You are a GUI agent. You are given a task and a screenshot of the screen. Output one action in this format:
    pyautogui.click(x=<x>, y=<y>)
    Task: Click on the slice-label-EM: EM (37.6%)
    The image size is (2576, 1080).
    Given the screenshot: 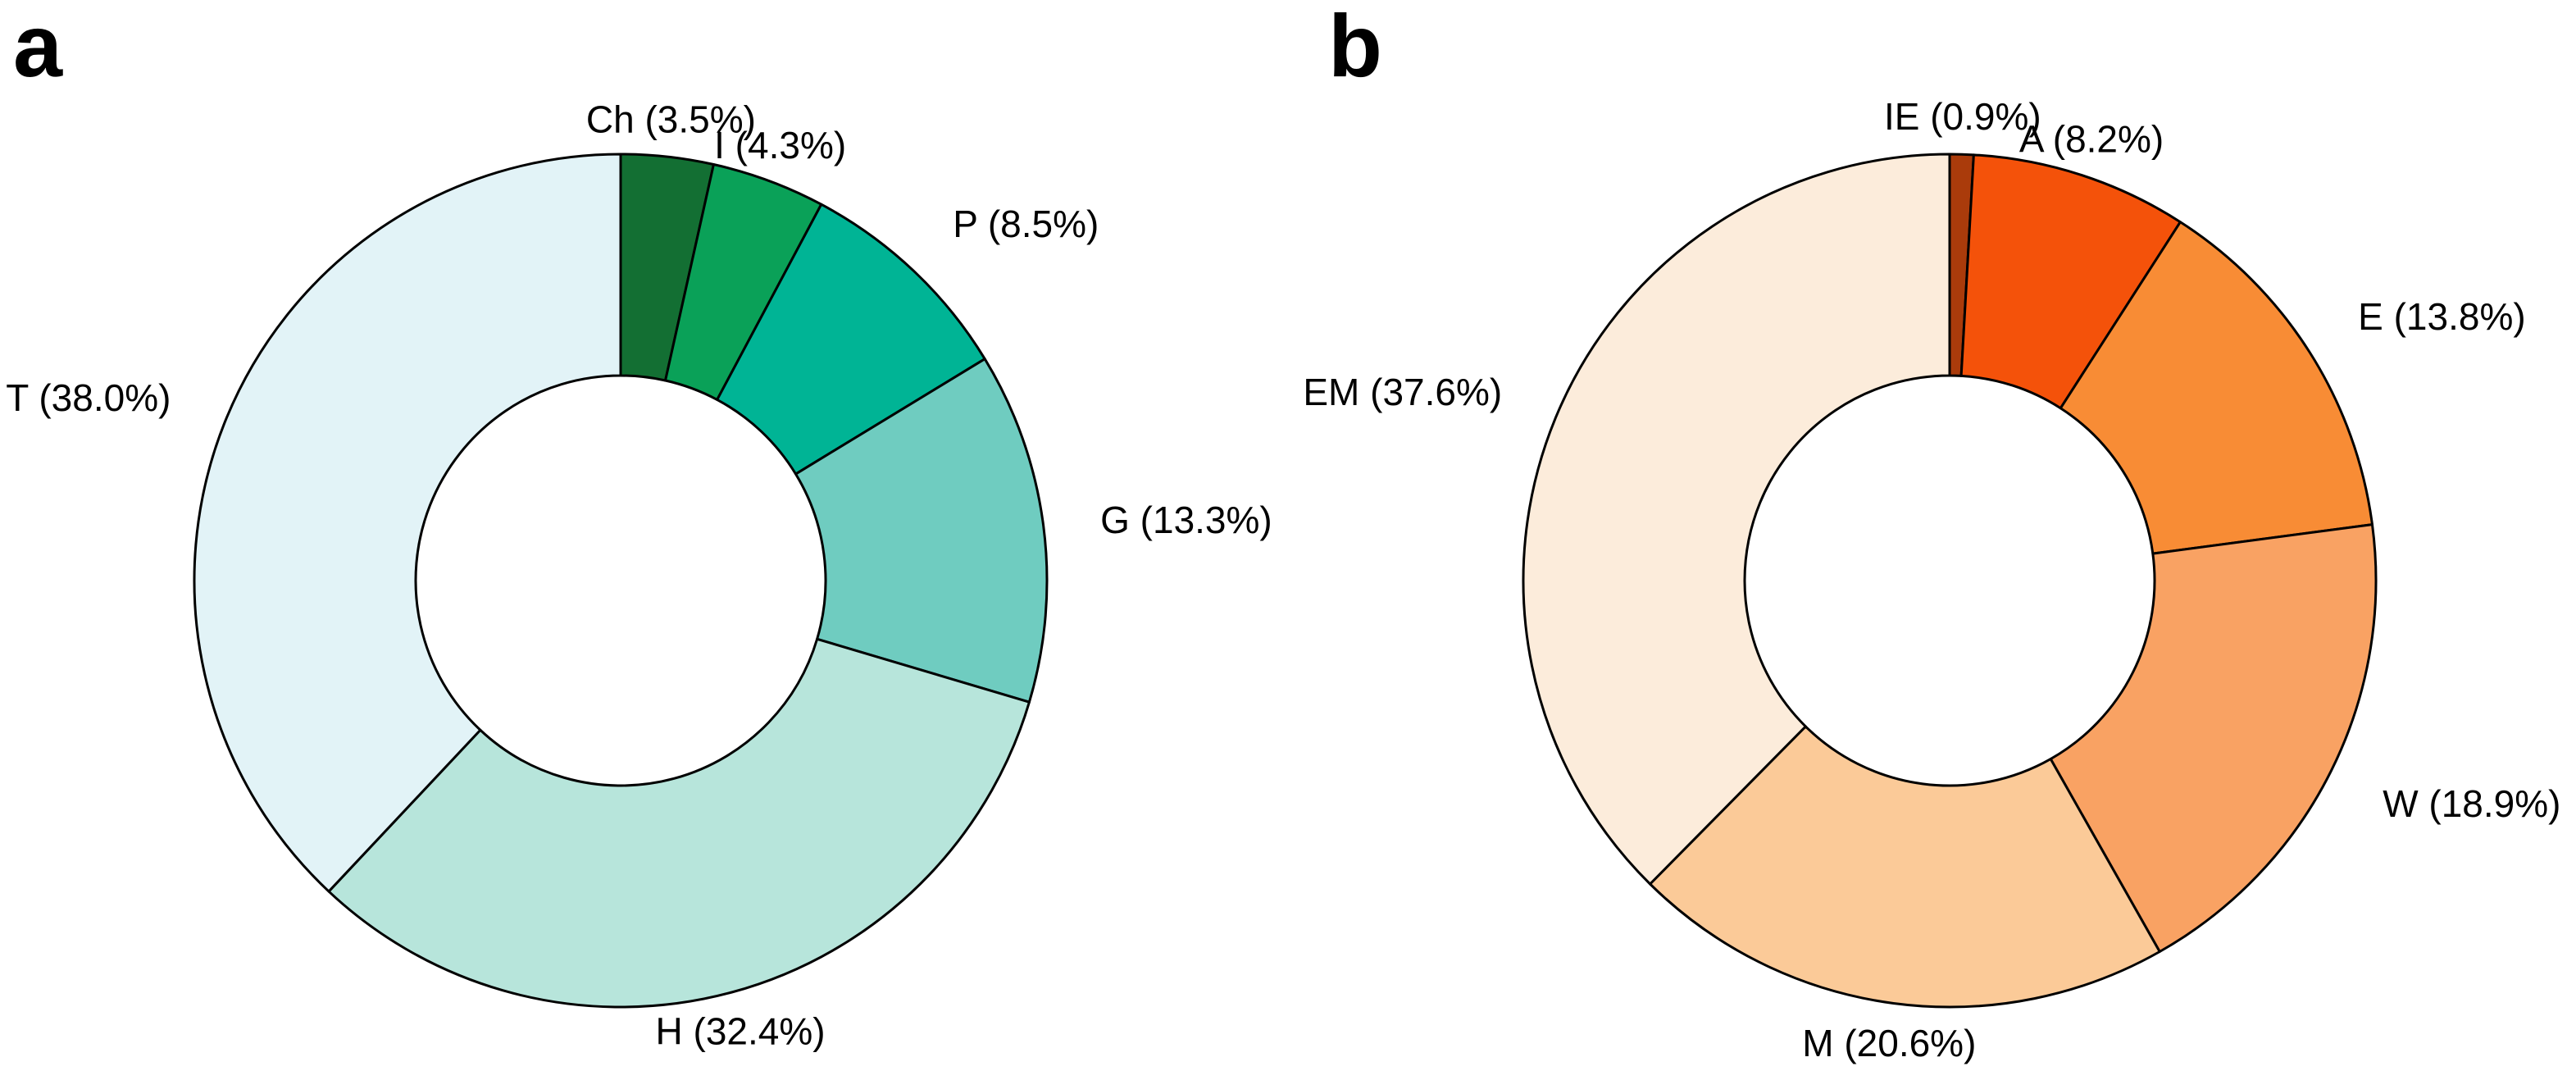 What is the action you would take?
    pyautogui.click(x=1402, y=392)
    